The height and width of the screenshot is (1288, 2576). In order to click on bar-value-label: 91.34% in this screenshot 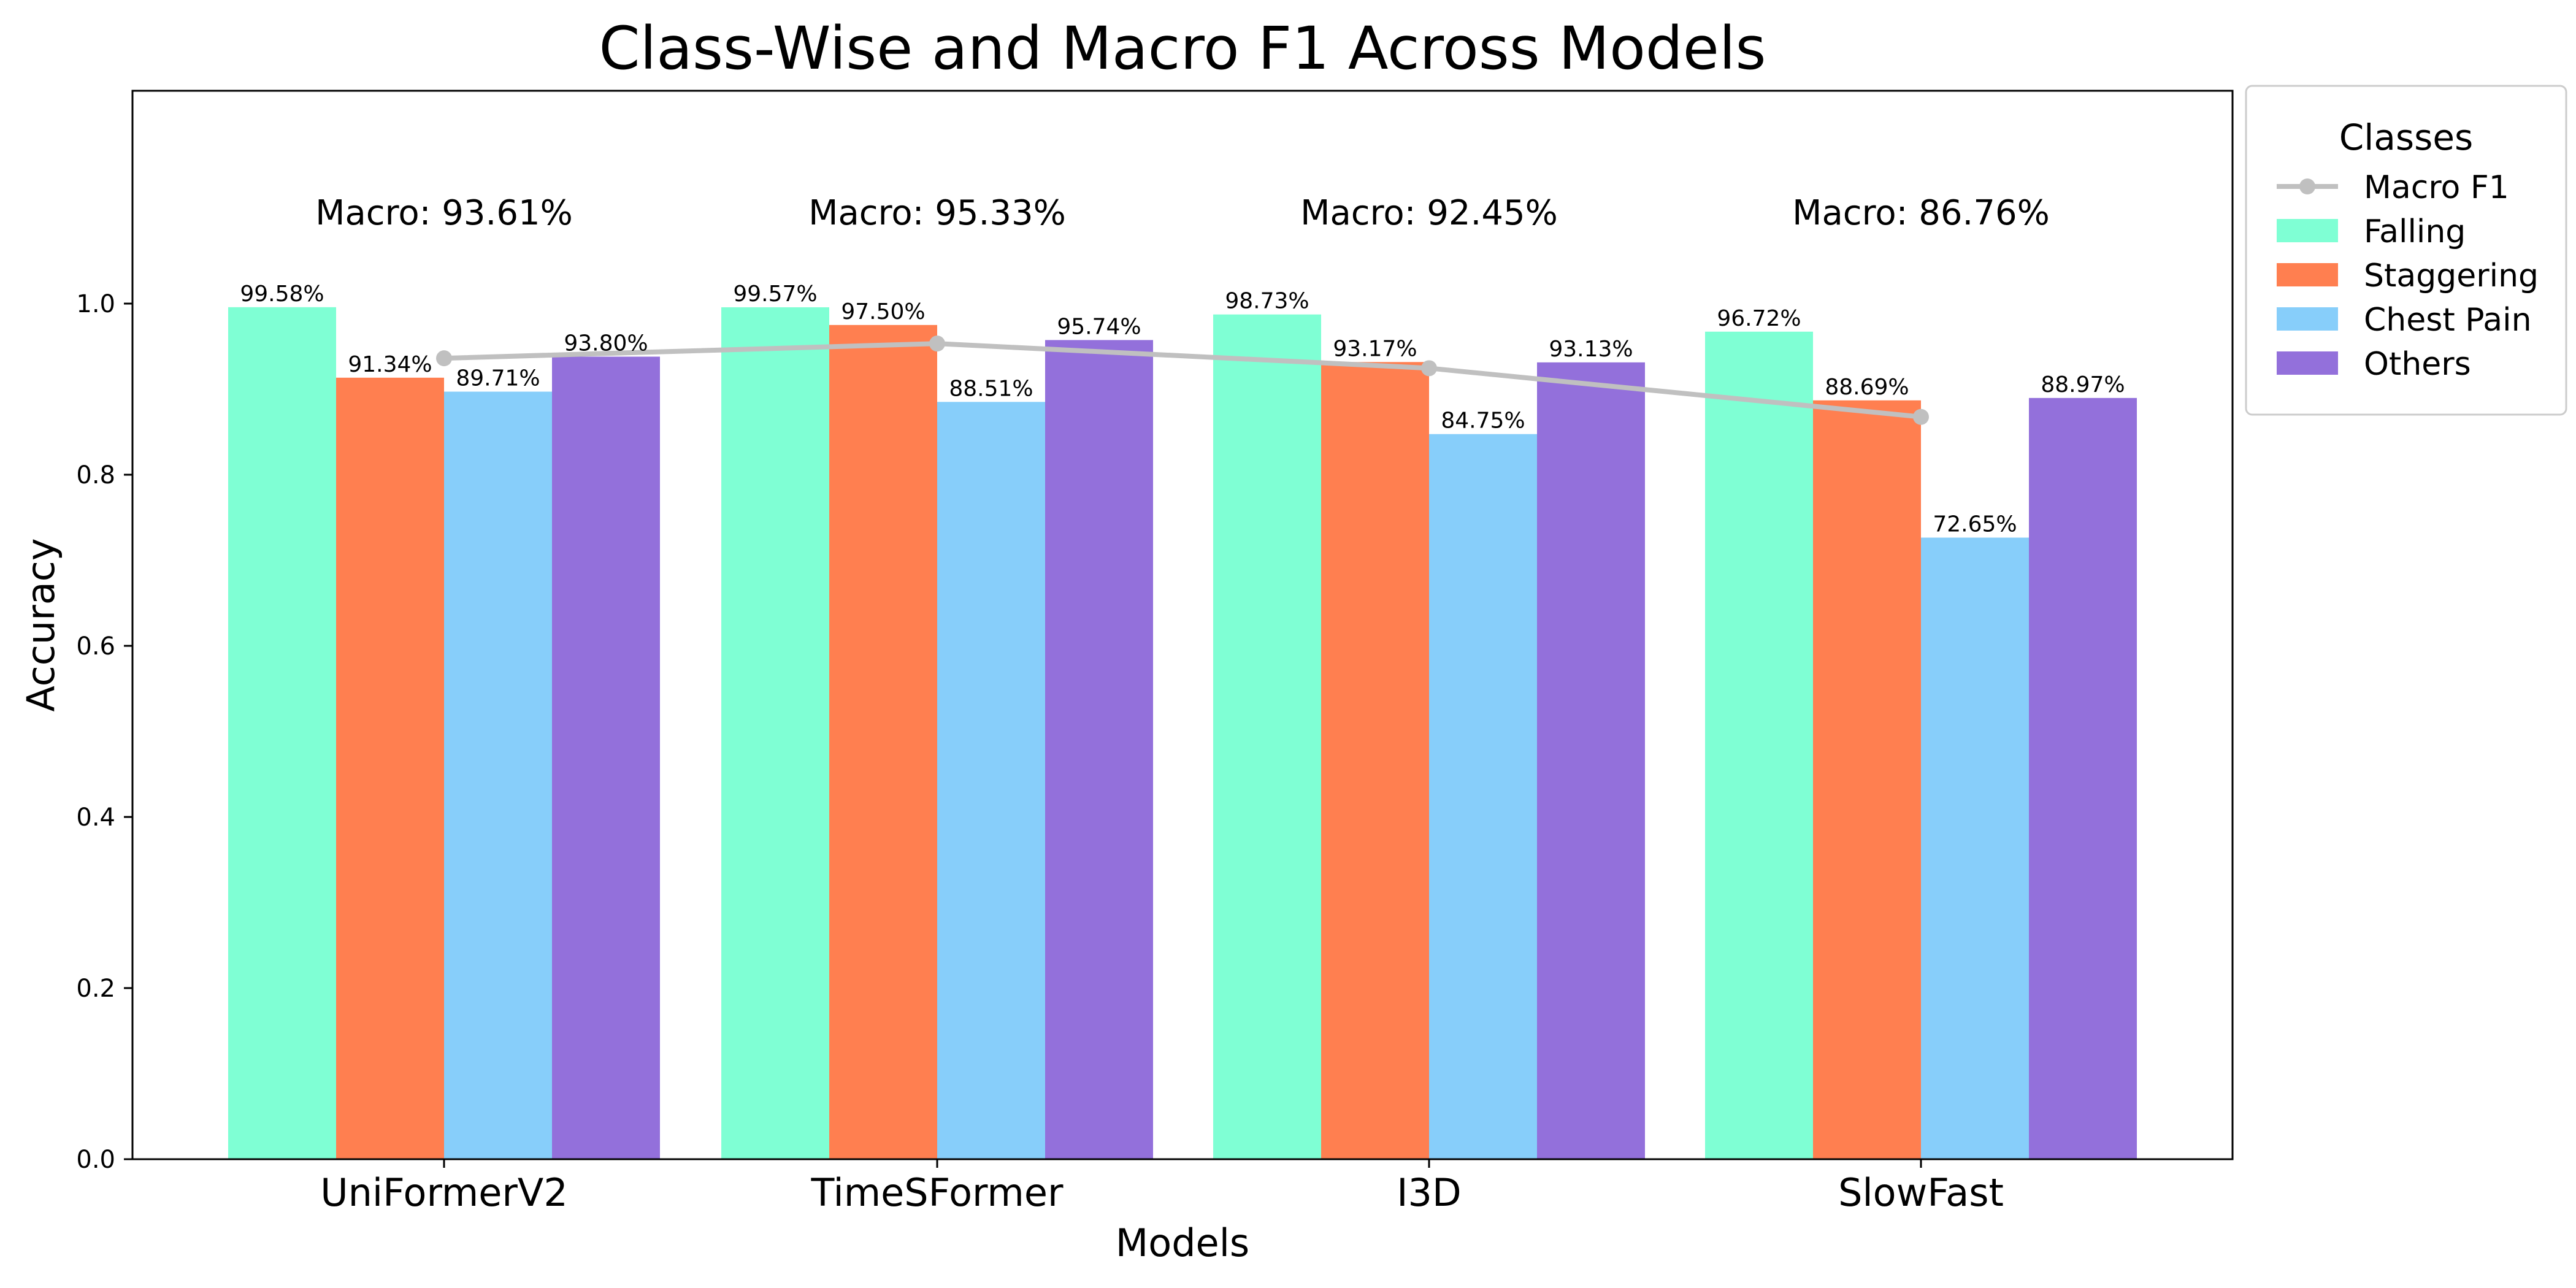, I will do `click(390, 364)`.